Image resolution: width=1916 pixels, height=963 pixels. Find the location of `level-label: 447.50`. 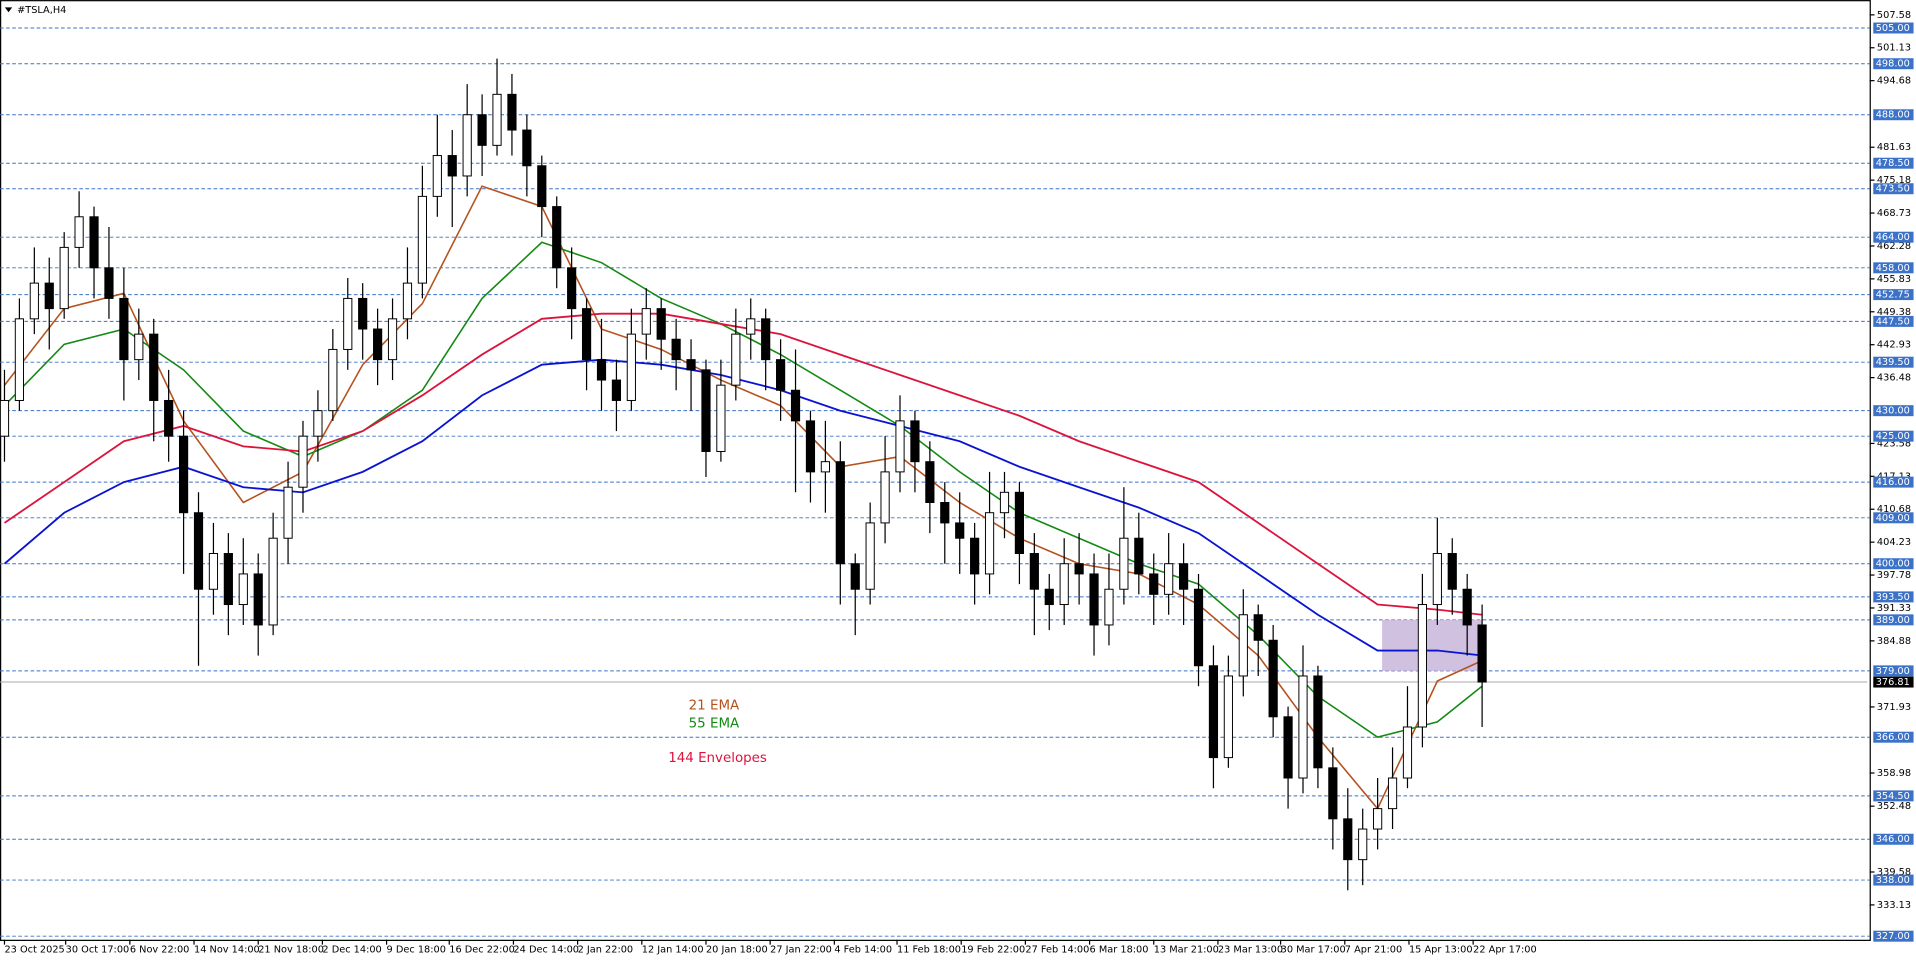

level-label: 447.50 is located at coordinates (1893, 321).